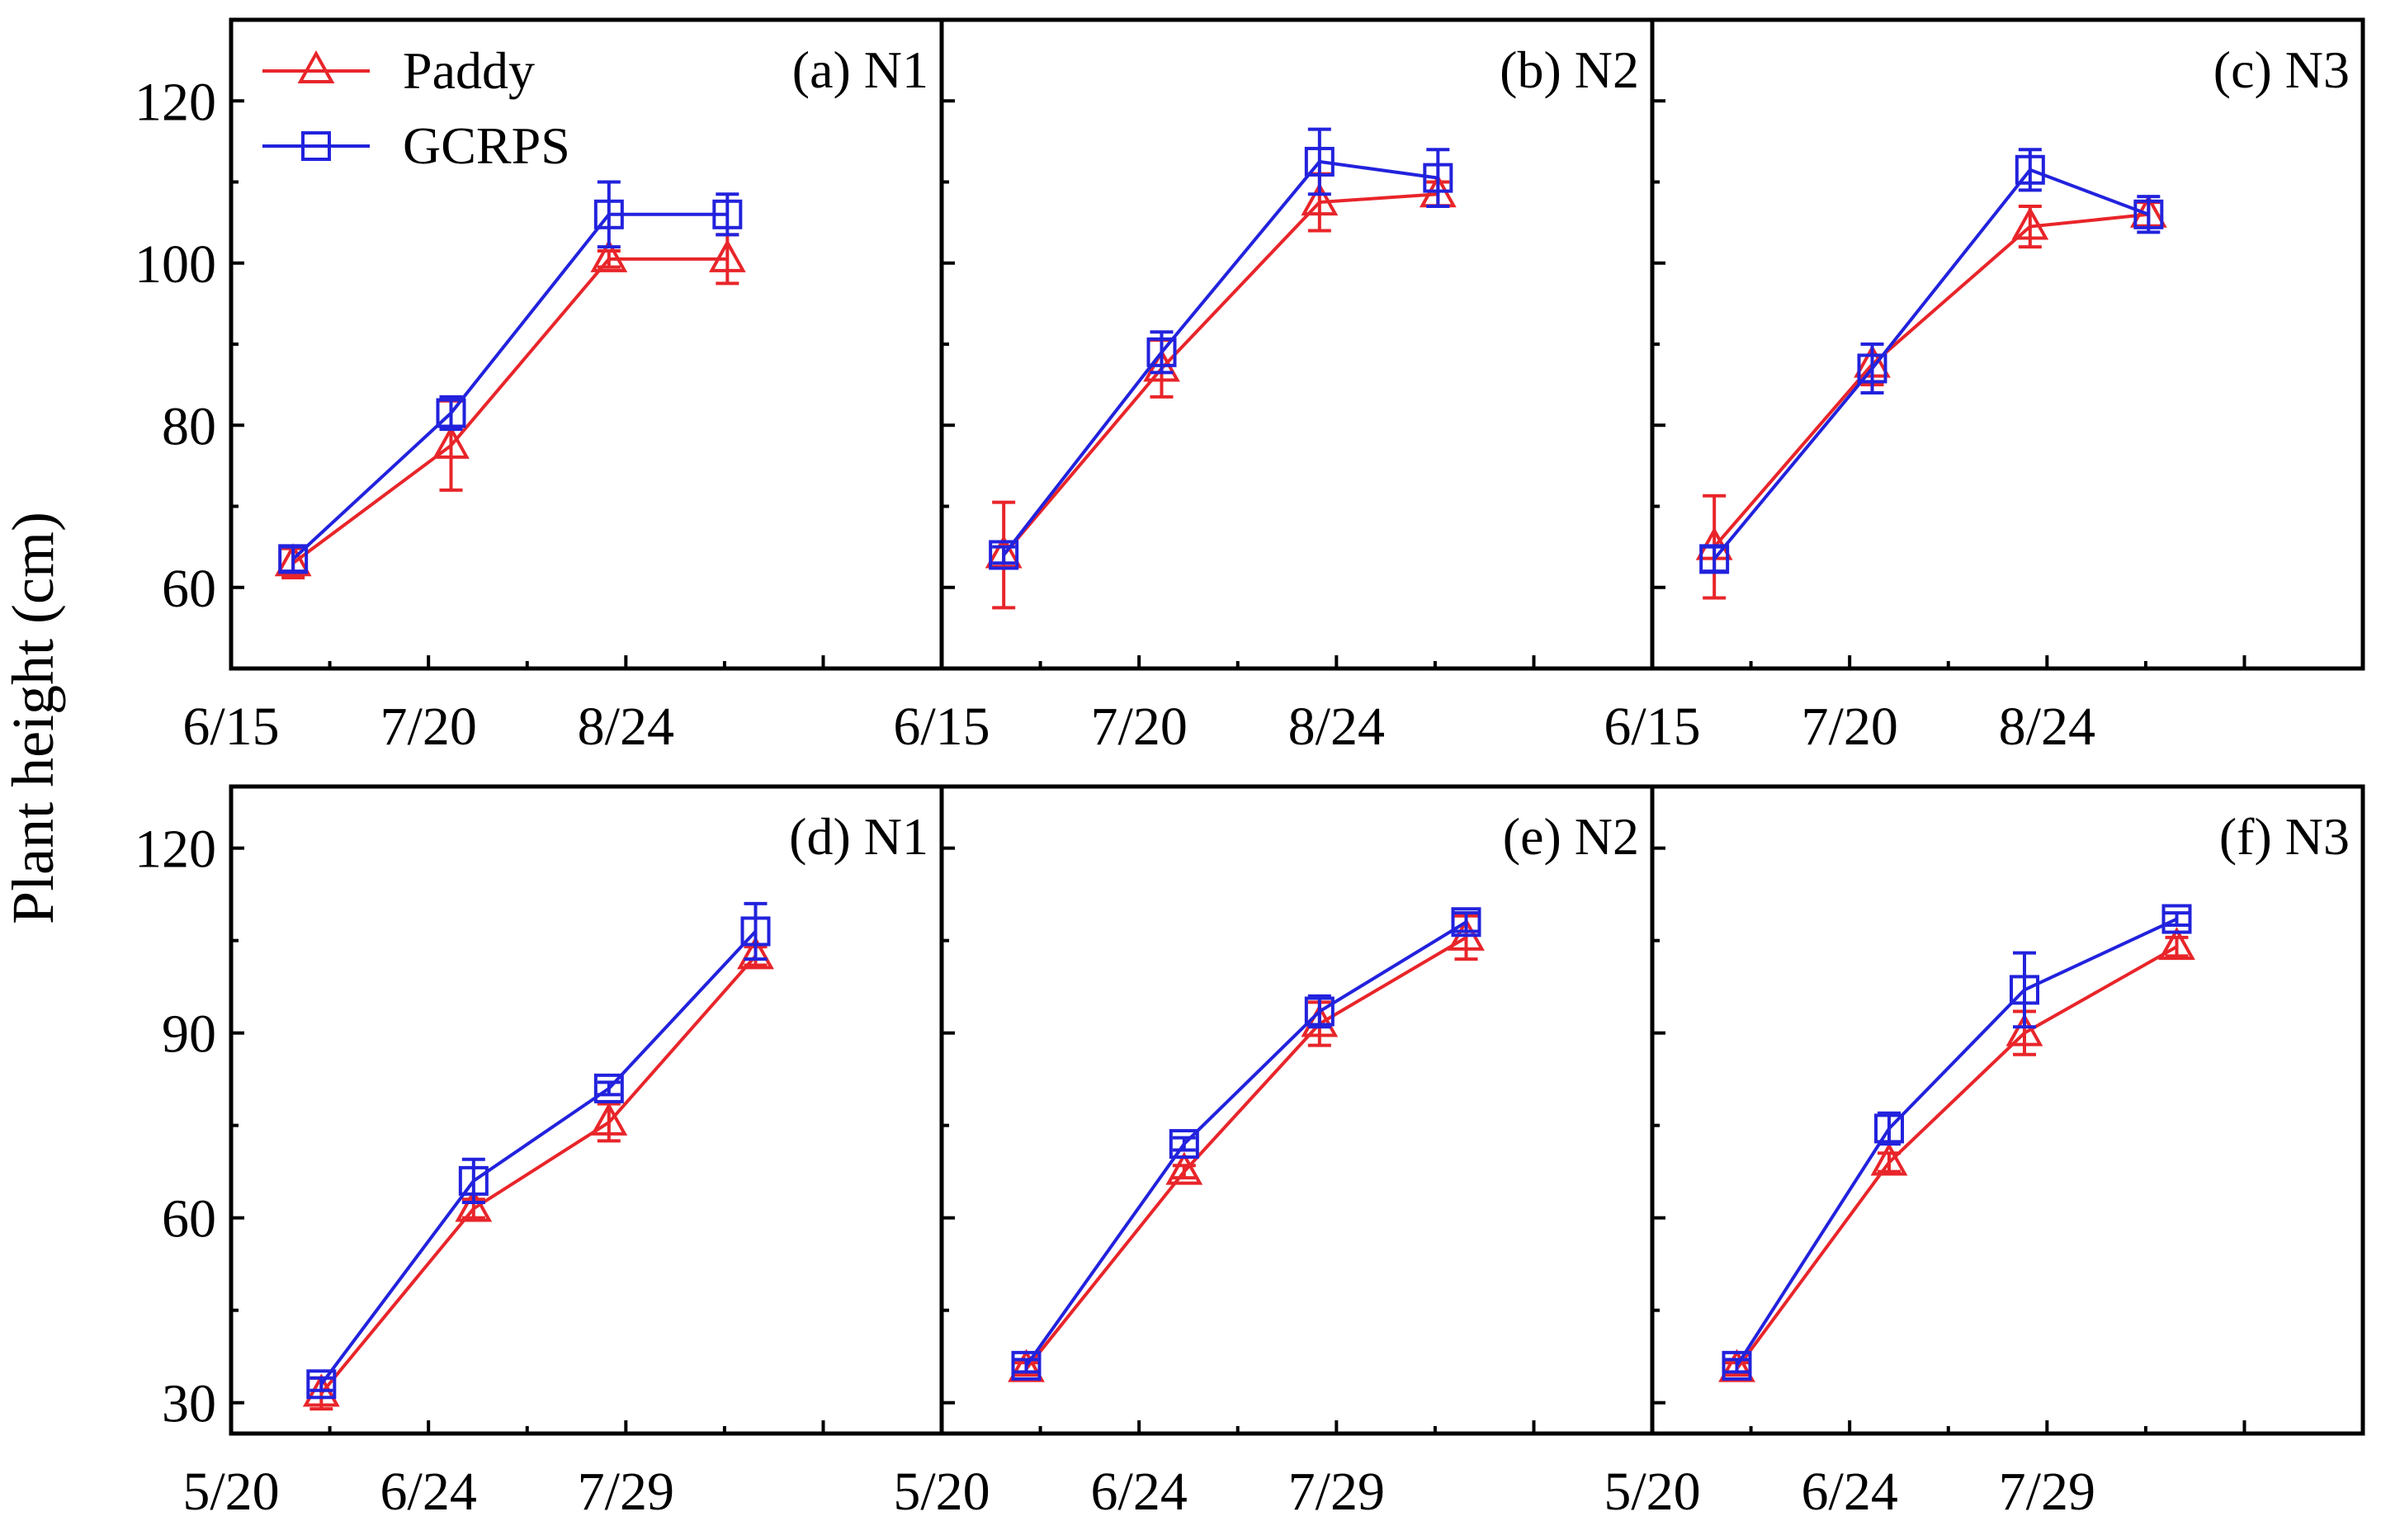 The height and width of the screenshot is (1540, 2381). I want to click on panel-5-title: (e) N2, so click(1571, 836).